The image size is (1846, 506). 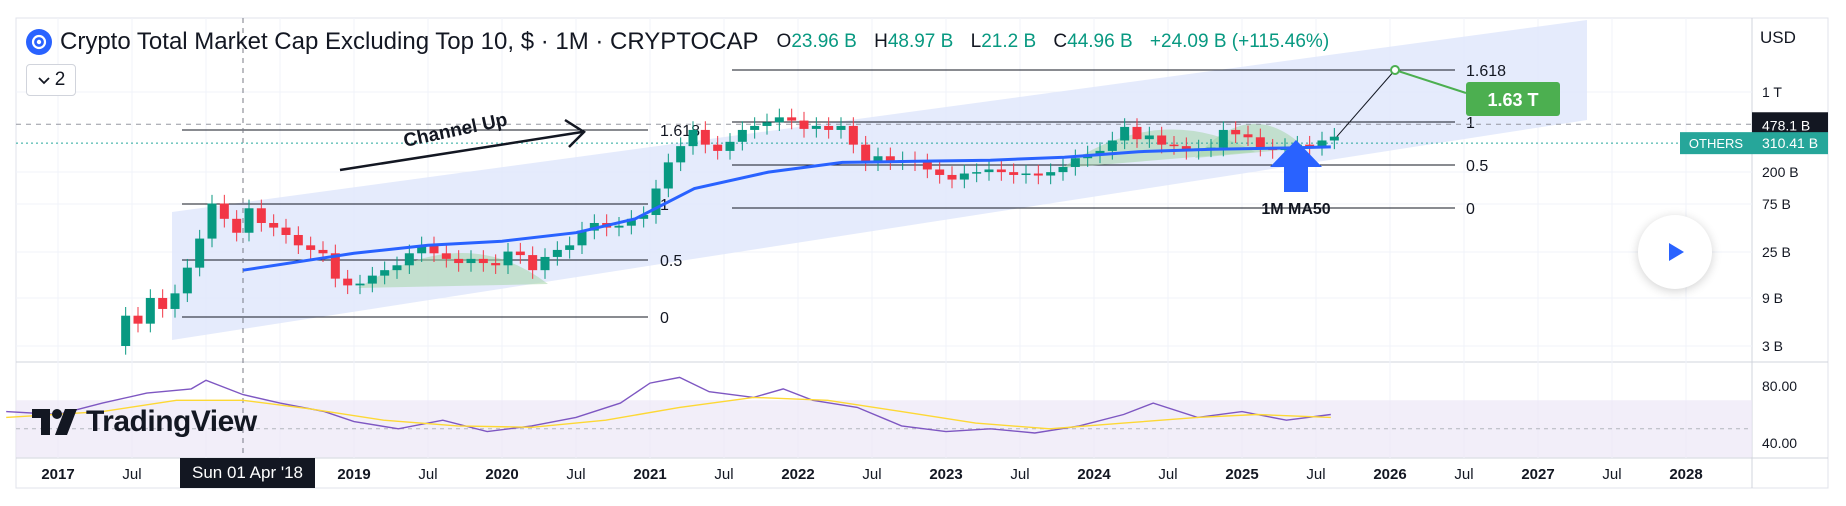 What do you see at coordinates (824, 41) in the screenshot?
I see `open-value: 23.96 B` at bounding box center [824, 41].